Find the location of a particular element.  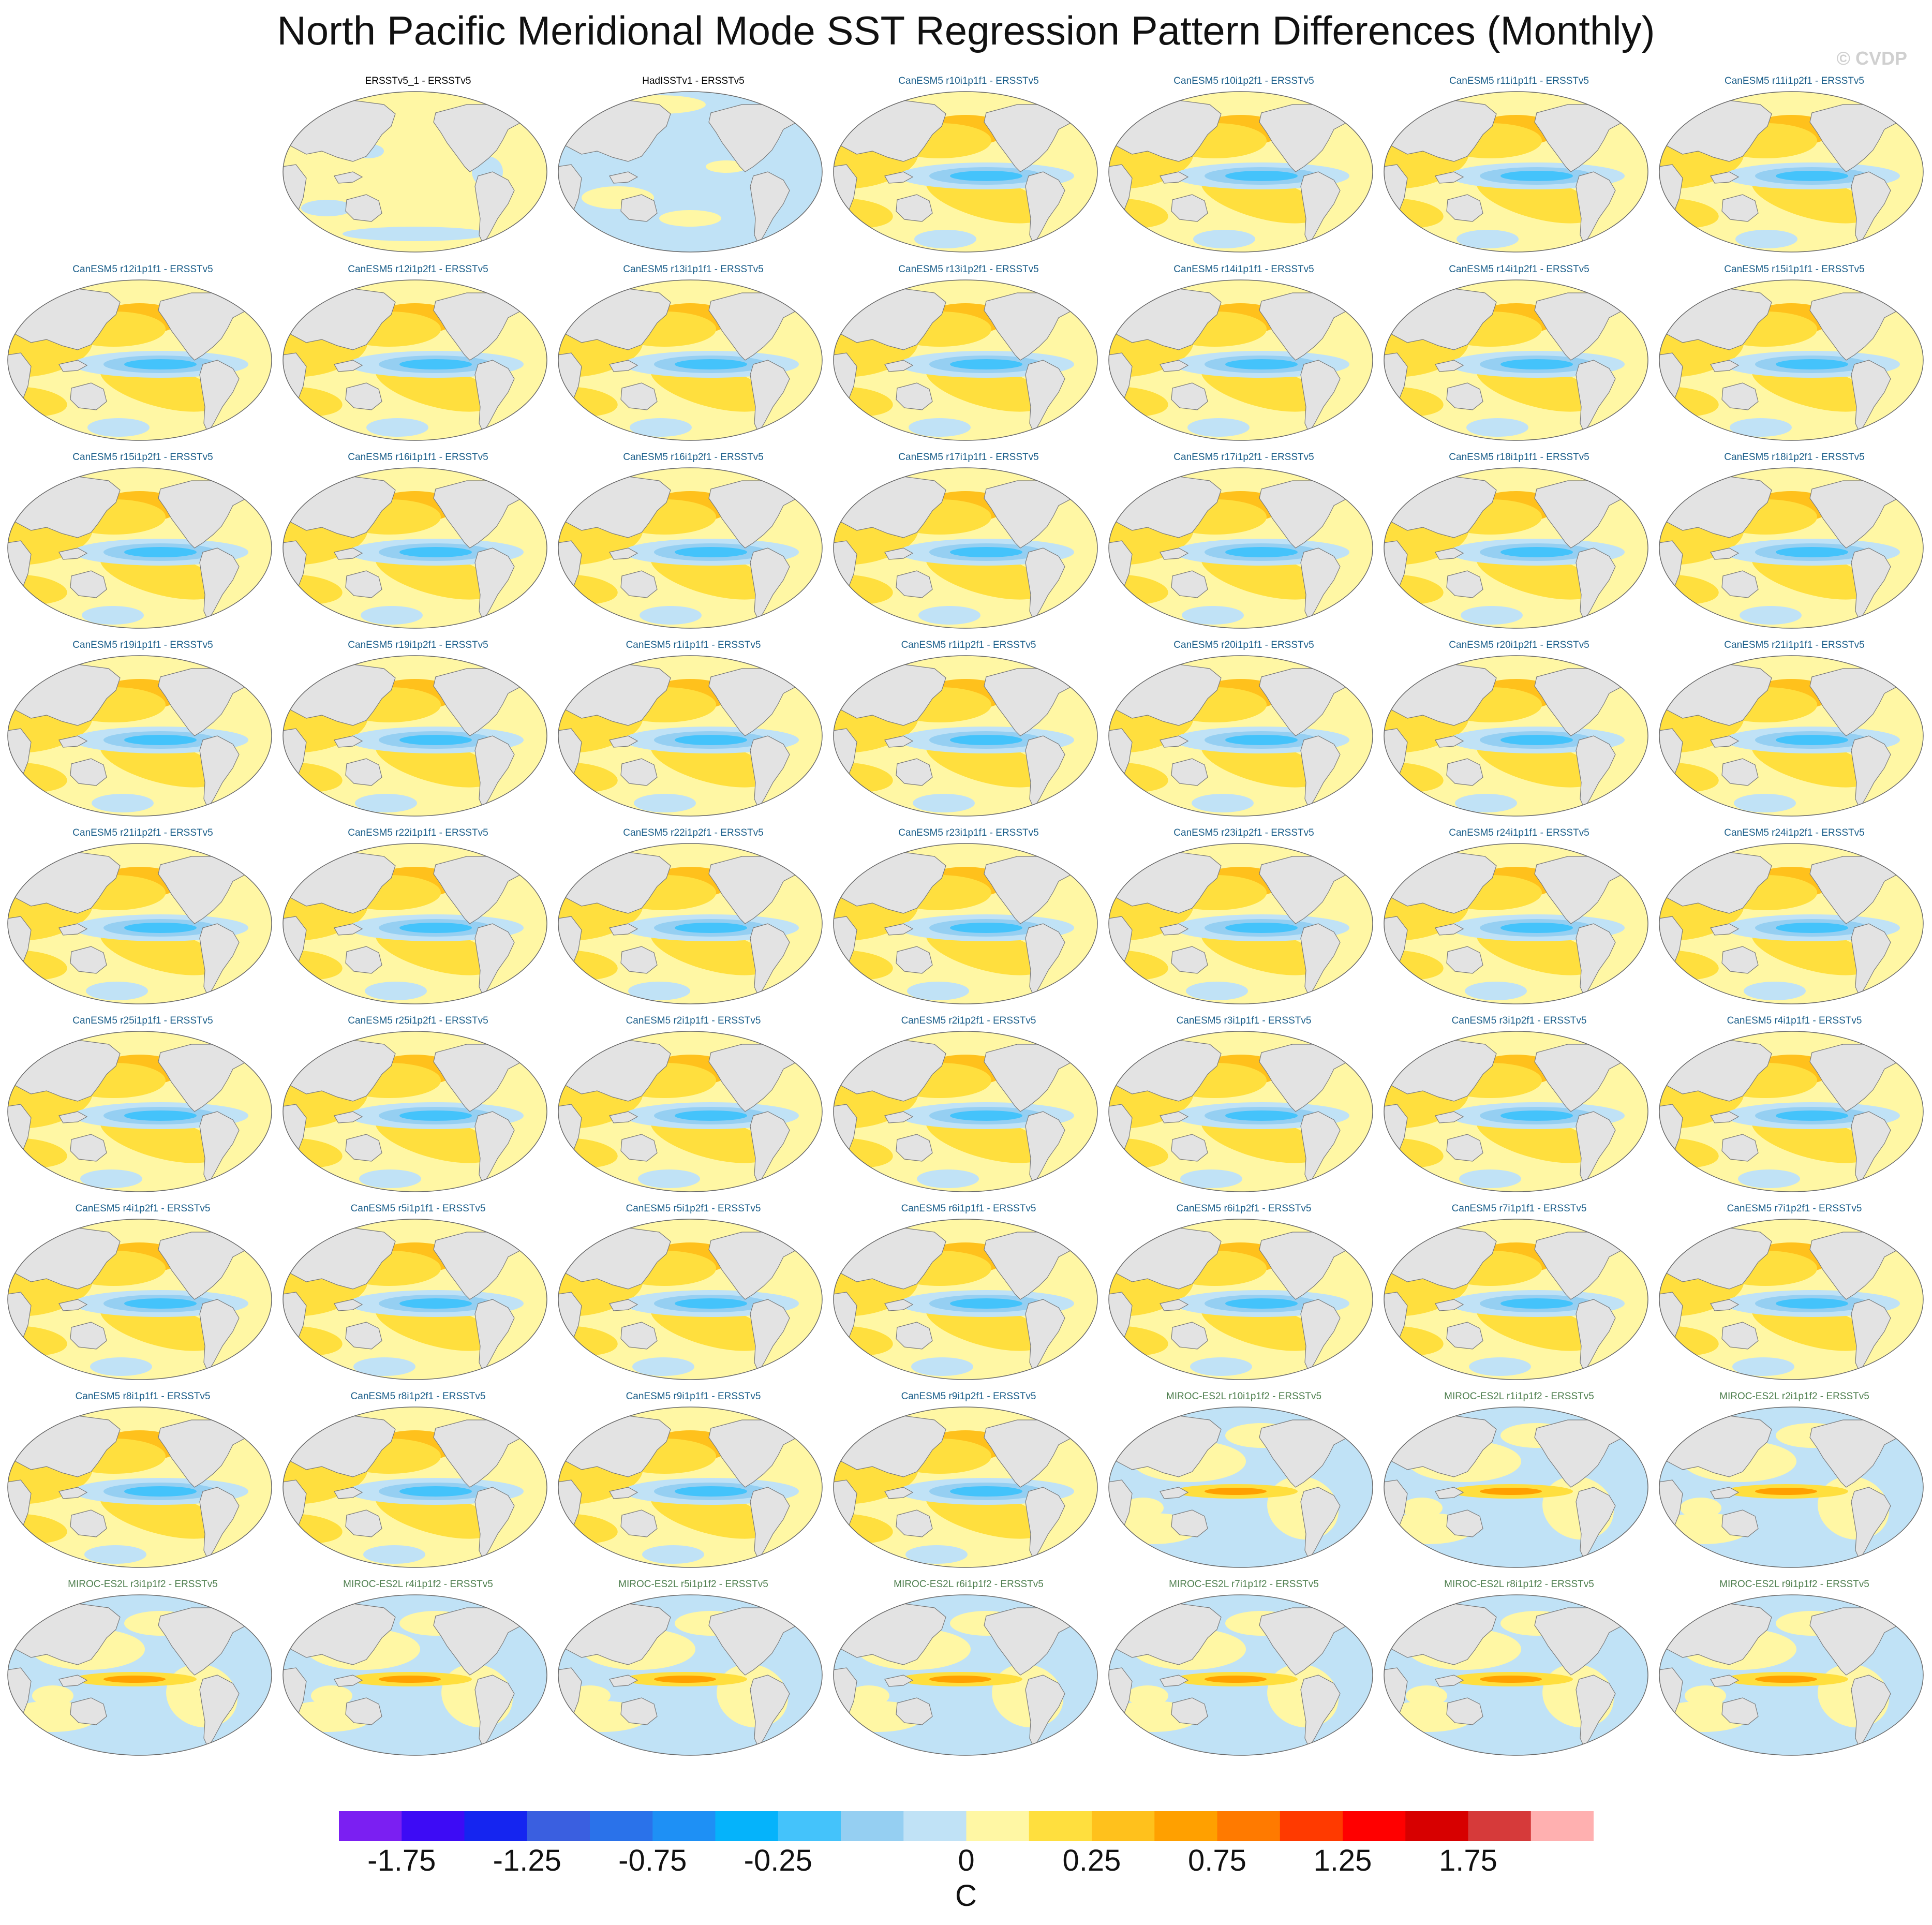

colorbar-tick-label: -1.25 is located at coordinates (527, 1860).